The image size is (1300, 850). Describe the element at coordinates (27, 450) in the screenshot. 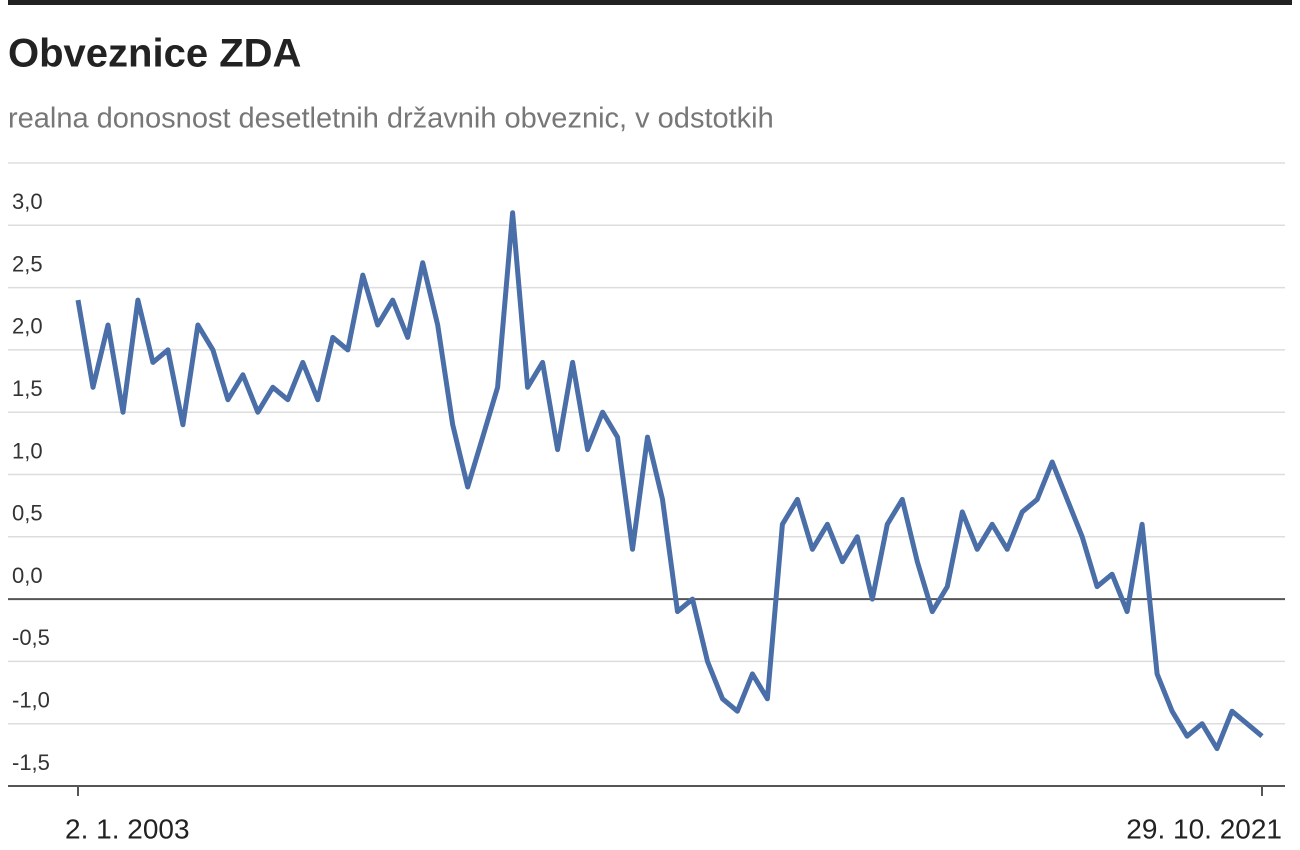

I see `y-tick-label: 1,0` at that location.